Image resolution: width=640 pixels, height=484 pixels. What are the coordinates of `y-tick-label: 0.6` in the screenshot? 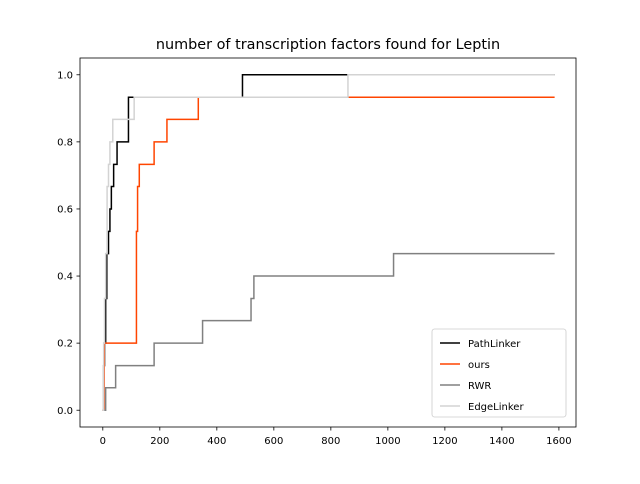 It's located at (65, 210).